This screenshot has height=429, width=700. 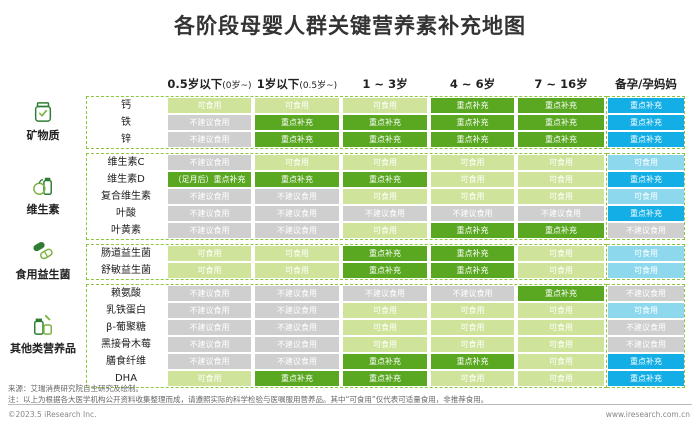 I want to click on column-header-main: 4 ~ 6岁, so click(x=472, y=84).